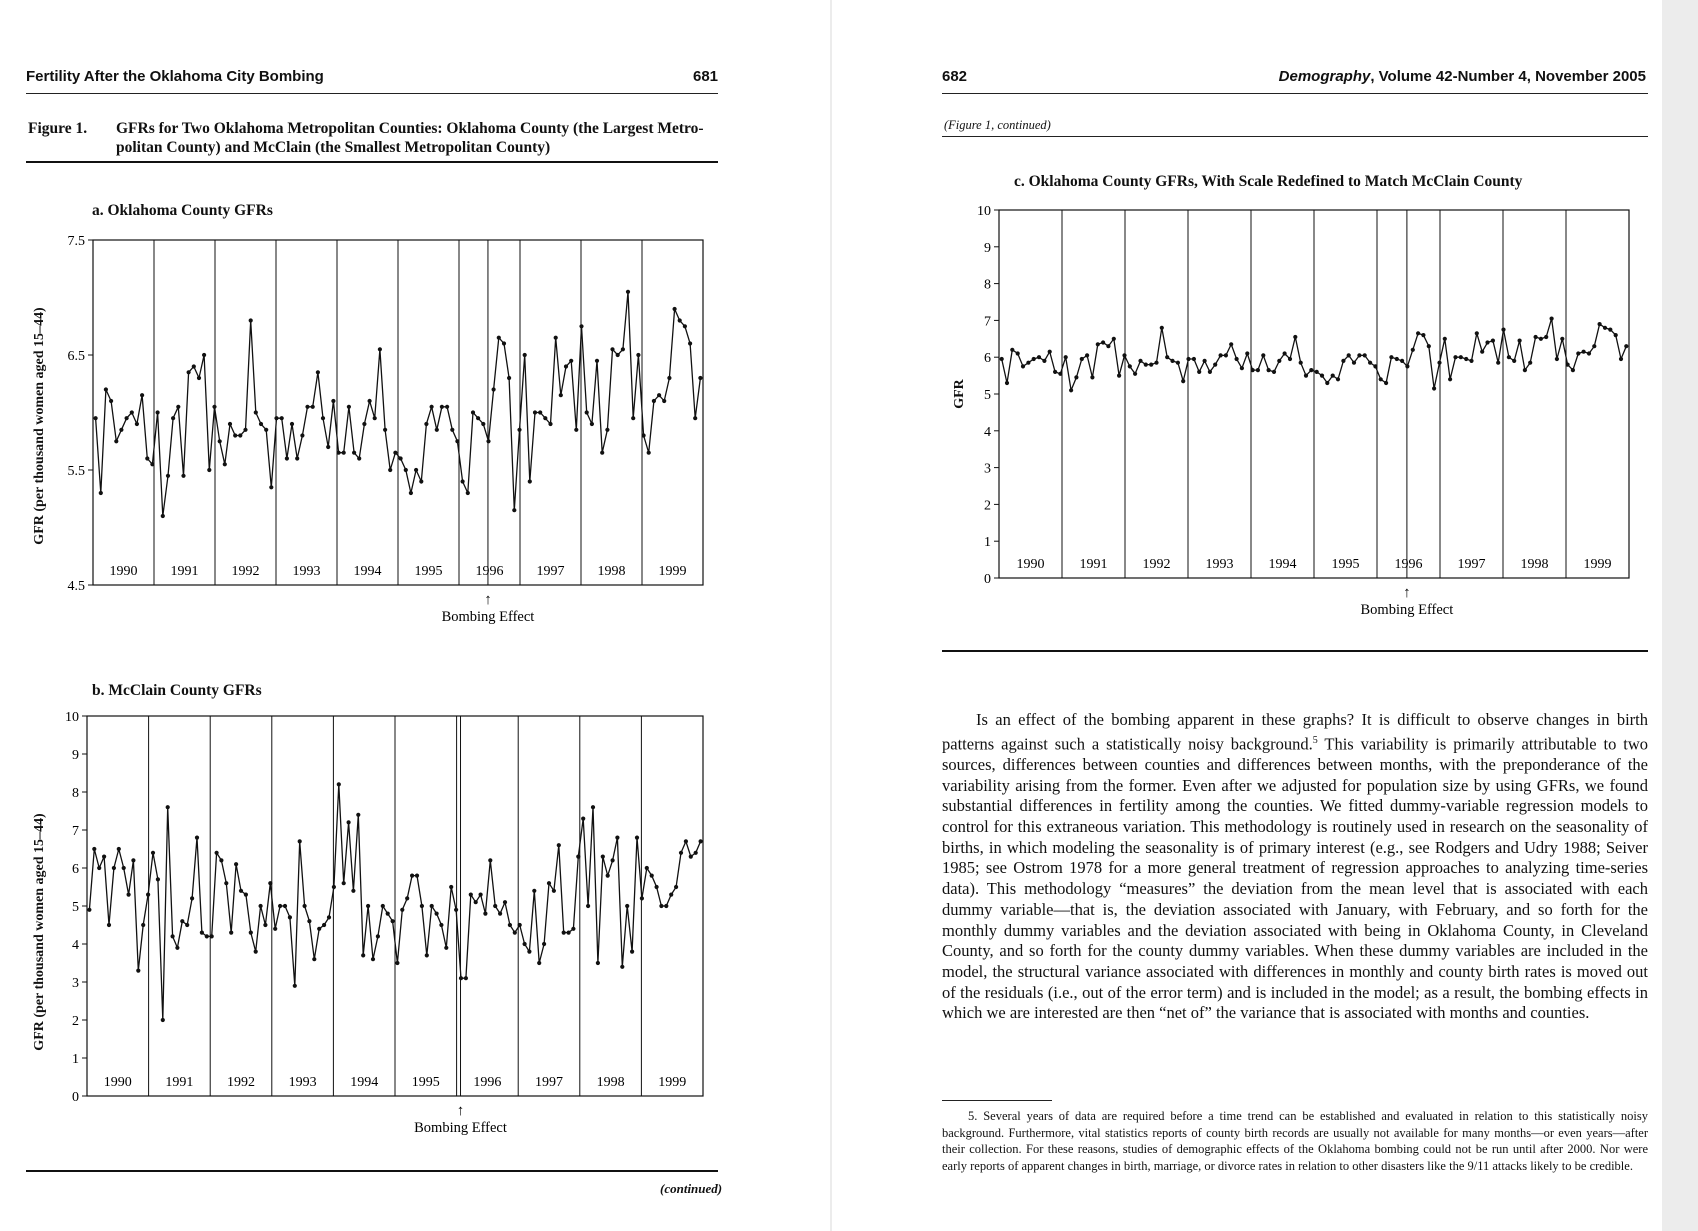  Describe the element at coordinates (987, 542) in the screenshot. I see `y-tick-label: 1` at that location.